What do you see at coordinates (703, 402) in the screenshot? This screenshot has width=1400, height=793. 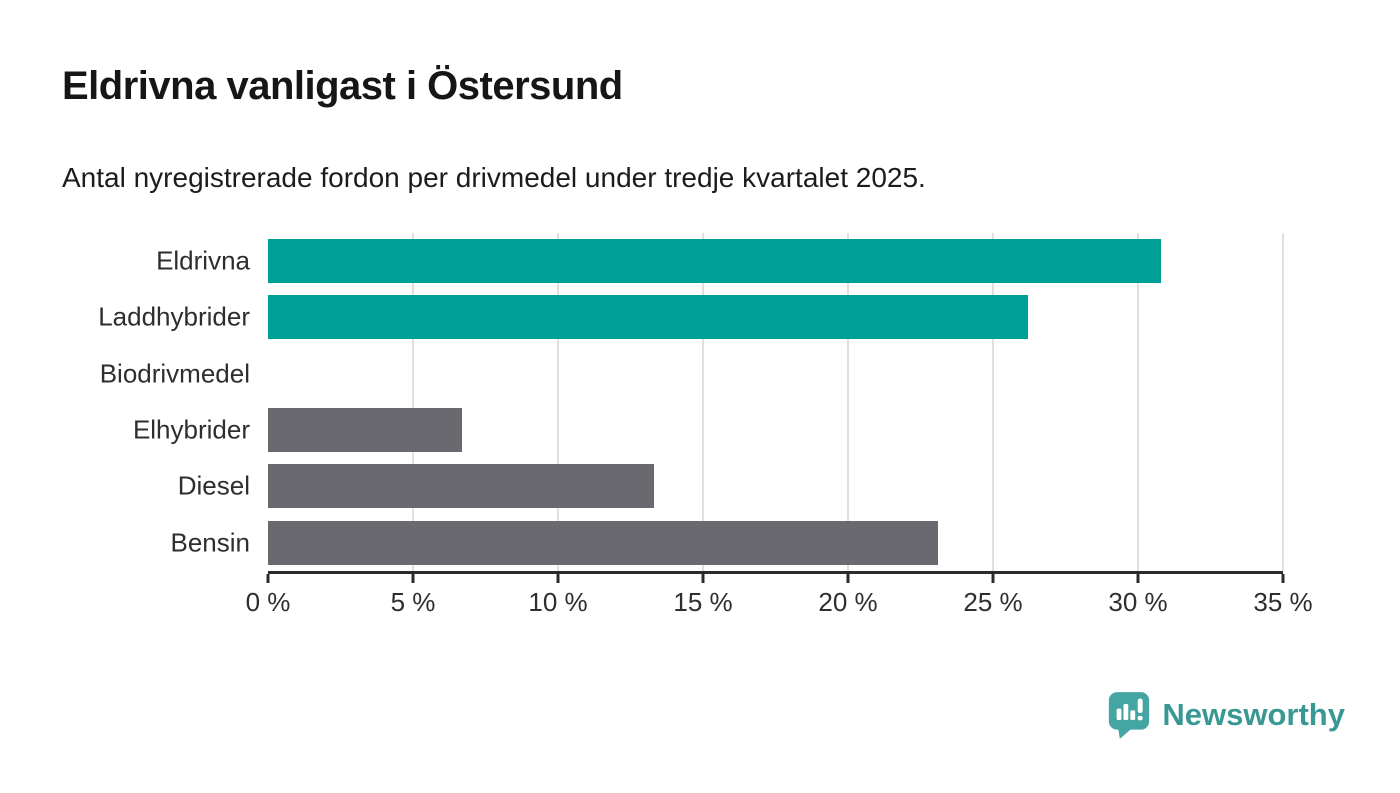 I see `gridline-15%` at bounding box center [703, 402].